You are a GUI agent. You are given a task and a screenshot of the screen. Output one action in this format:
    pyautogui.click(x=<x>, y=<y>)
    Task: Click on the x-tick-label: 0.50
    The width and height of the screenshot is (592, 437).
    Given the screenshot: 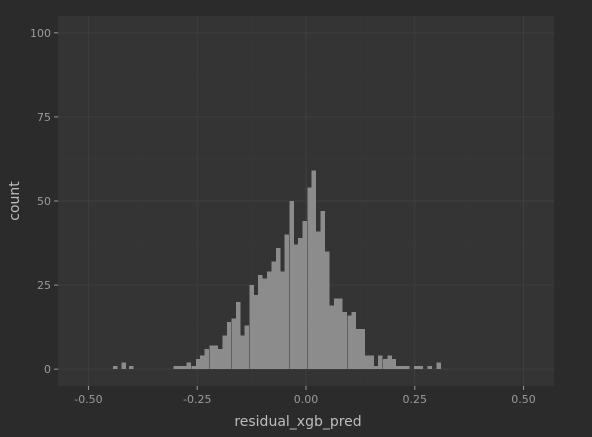 What is the action you would take?
    pyautogui.click(x=523, y=399)
    